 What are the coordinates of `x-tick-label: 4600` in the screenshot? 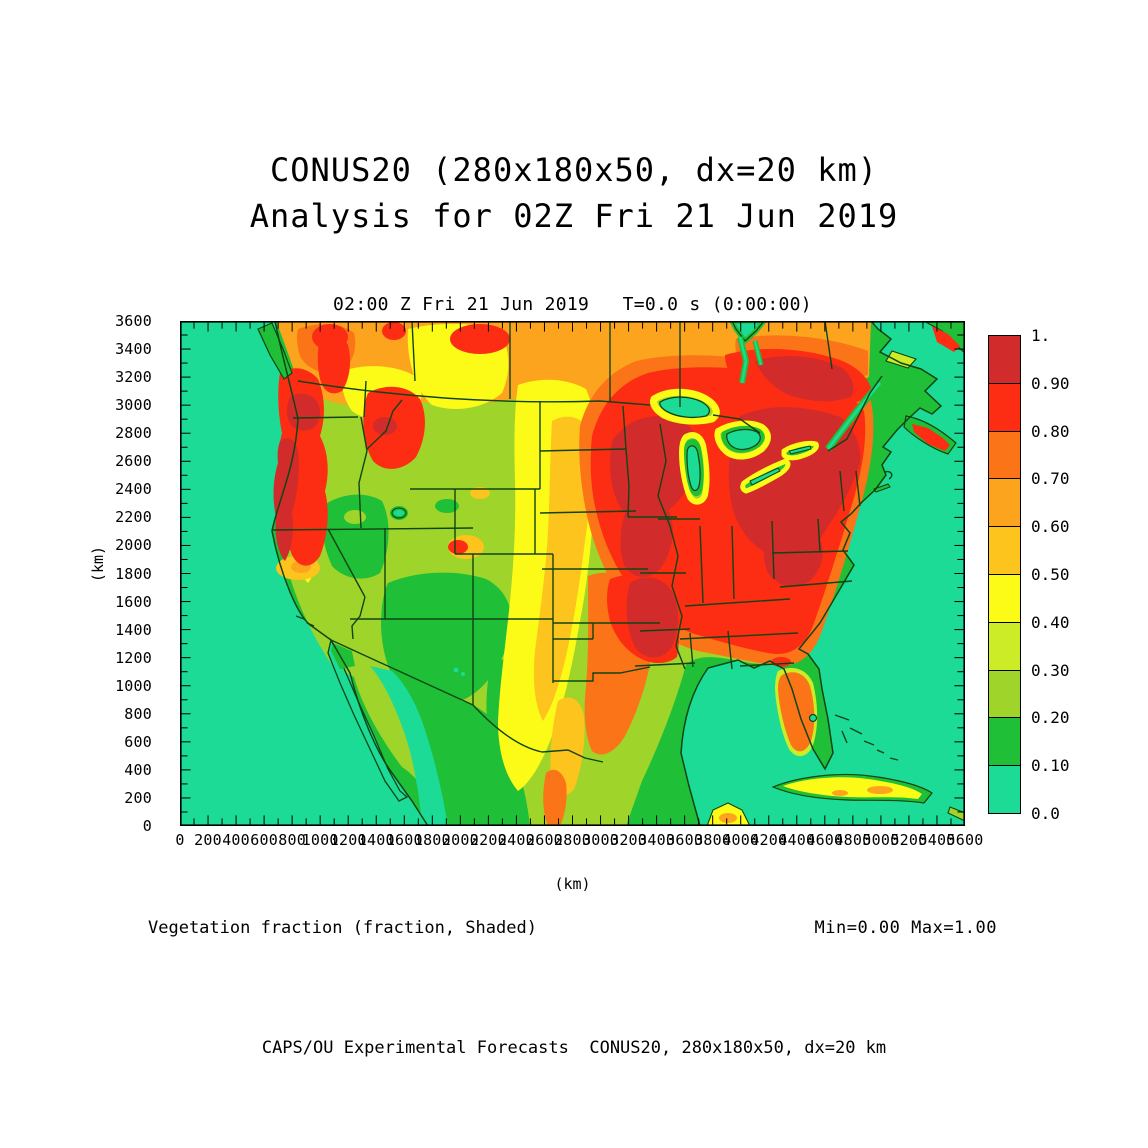 It's located at (825, 840).